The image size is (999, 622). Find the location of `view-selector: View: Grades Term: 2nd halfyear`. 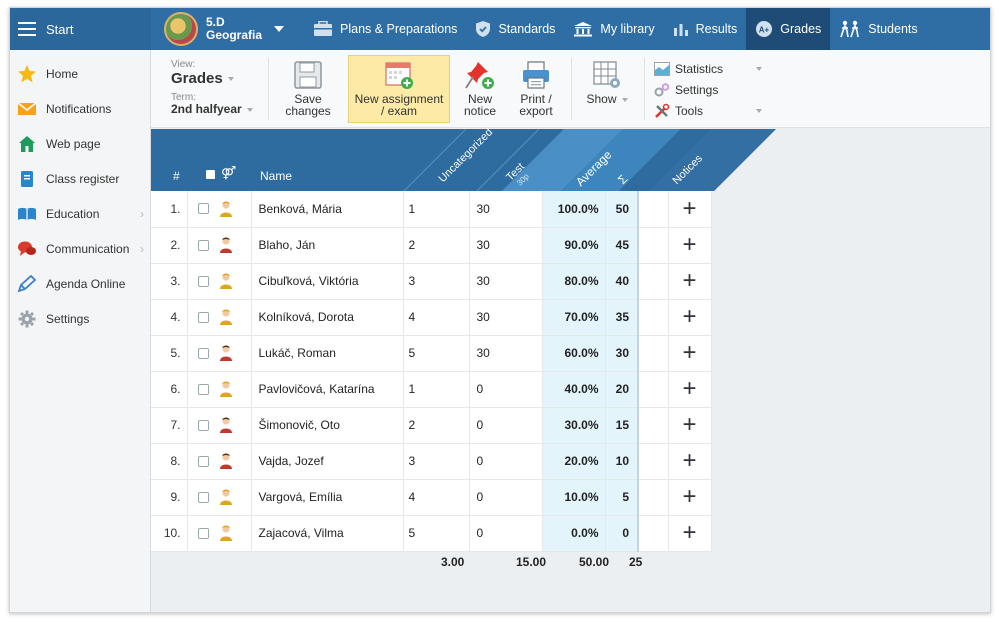

view-selector: View: Grades Term: 2nd halfyear is located at coordinates (212, 88).